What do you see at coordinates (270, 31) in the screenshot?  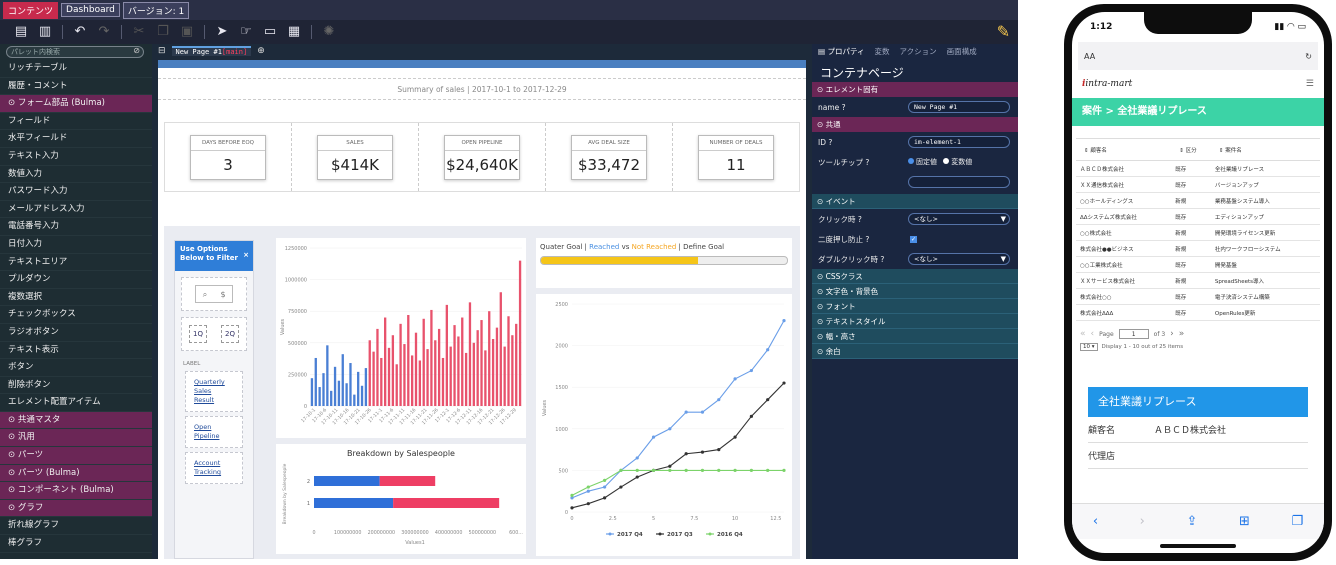 I see `preview-icon: ▭` at bounding box center [270, 31].